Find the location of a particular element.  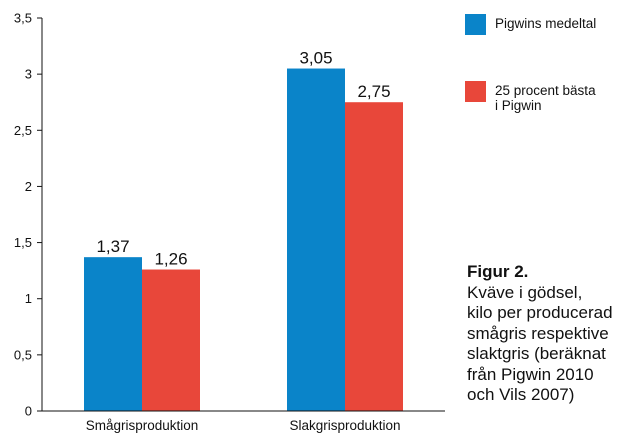

legend-label-series-2-line-1: 25 procent bästa is located at coordinates (545, 90).